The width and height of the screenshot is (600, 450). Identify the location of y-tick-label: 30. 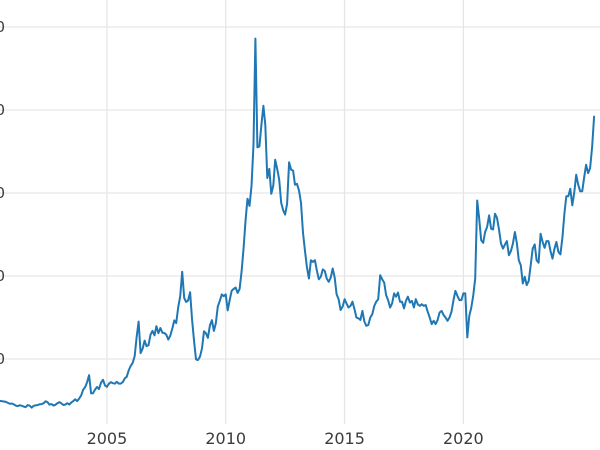
(2, 193).